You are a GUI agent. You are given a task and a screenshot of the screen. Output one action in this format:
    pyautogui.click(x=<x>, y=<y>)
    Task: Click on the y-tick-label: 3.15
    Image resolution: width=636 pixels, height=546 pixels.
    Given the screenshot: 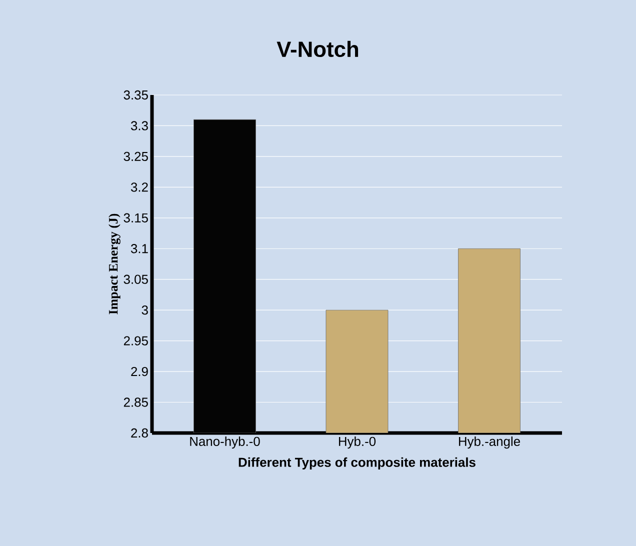 What is the action you would take?
    pyautogui.click(x=136, y=217)
    